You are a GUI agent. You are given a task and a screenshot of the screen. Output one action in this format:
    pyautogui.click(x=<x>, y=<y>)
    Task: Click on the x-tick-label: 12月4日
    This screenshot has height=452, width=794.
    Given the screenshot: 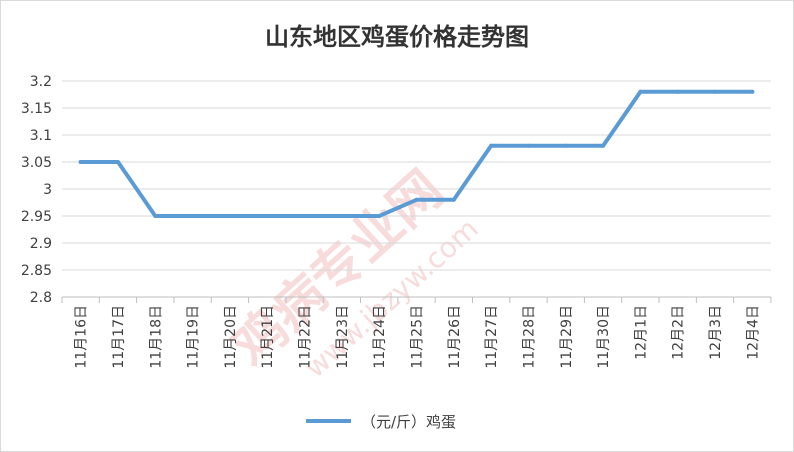 What is the action you would take?
    pyautogui.click(x=753, y=332)
    